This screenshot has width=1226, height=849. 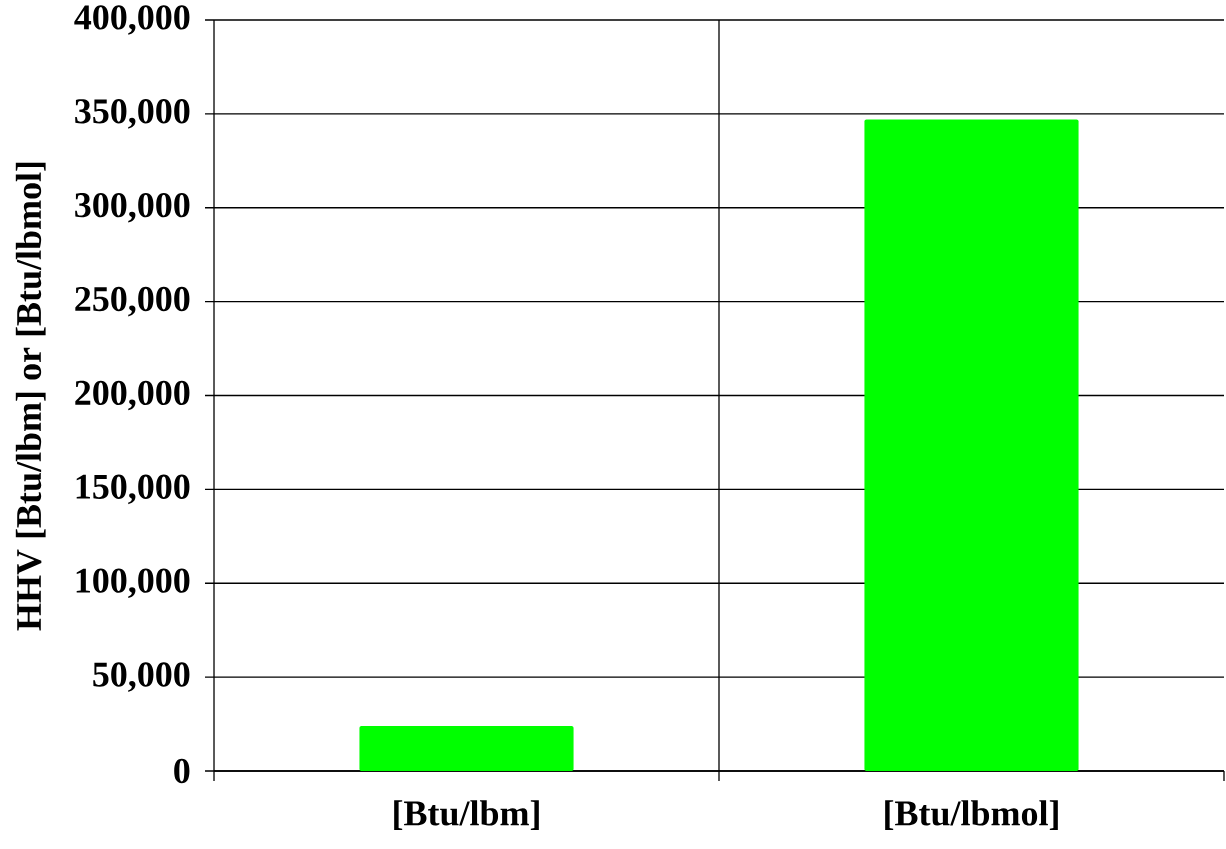 I want to click on y-tick-label: 0, so click(x=182, y=771).